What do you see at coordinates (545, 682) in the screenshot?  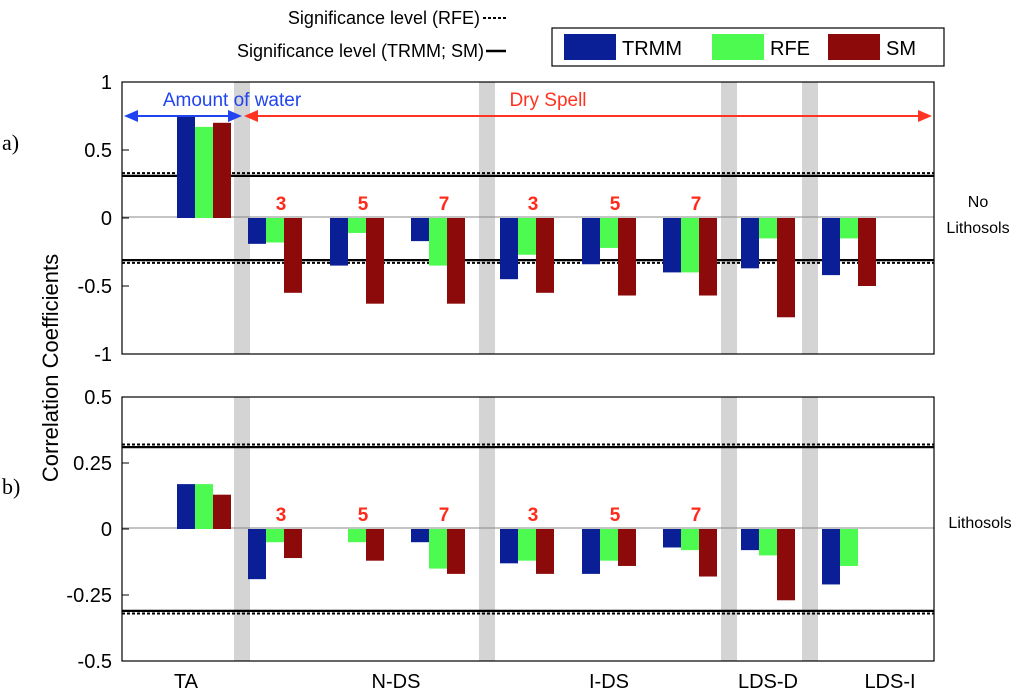 I see `x-group-labels: TA N-DS I-DS LDS-D LDS-I` at bounding box center [545, 682].